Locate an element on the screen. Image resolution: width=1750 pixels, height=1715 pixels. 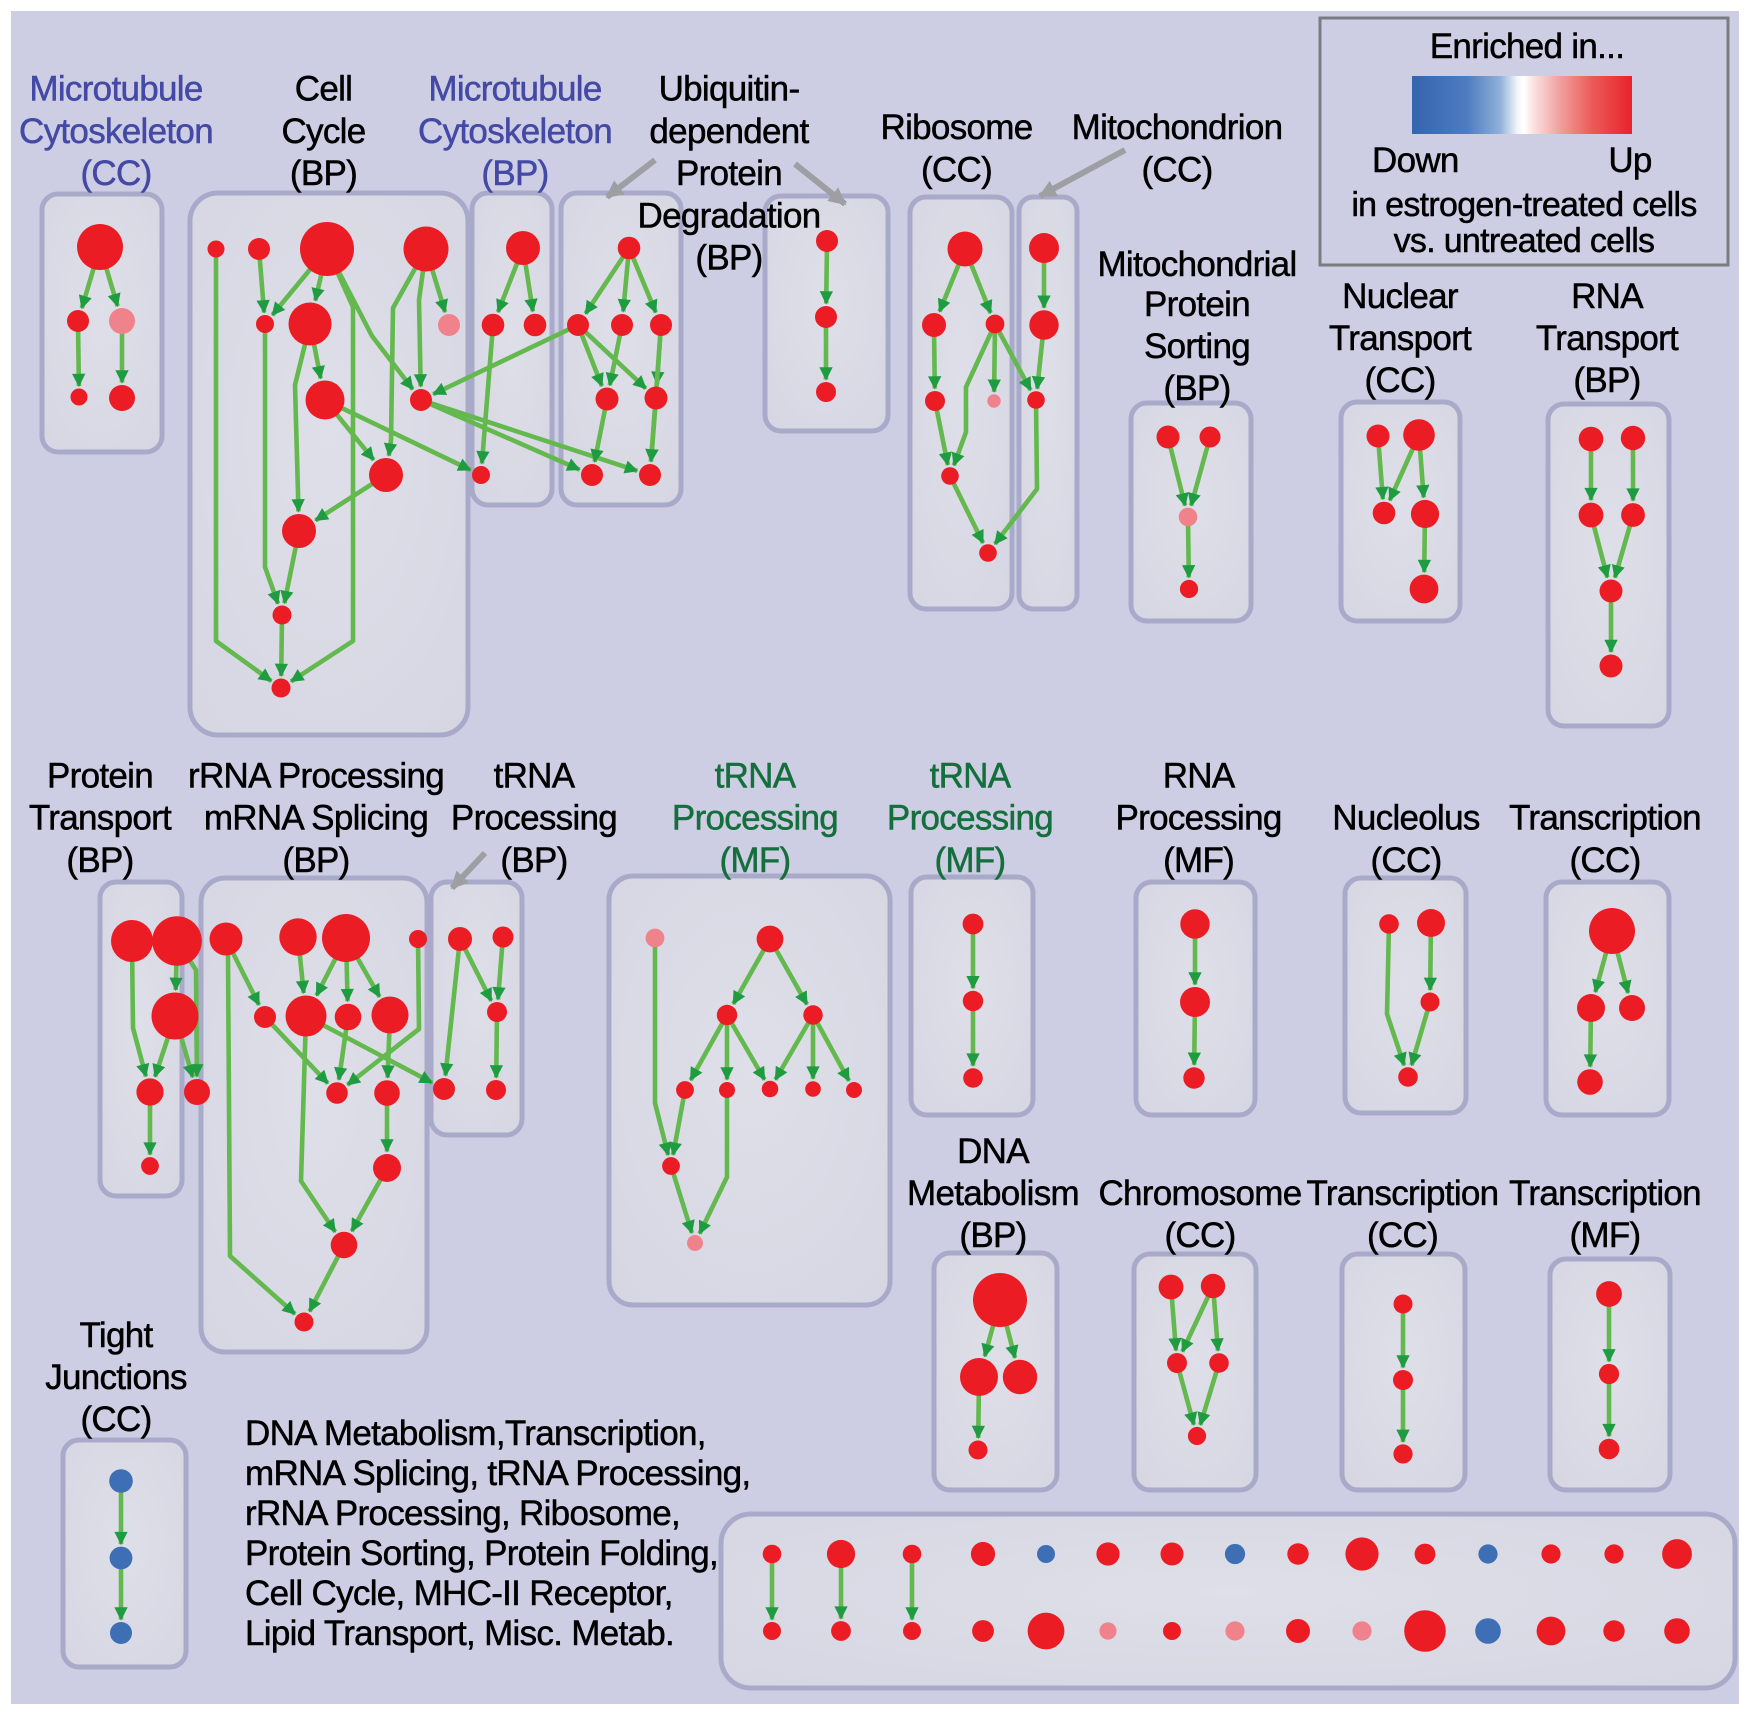
svg-text: Junctions is located at coordinates (116, 1377).